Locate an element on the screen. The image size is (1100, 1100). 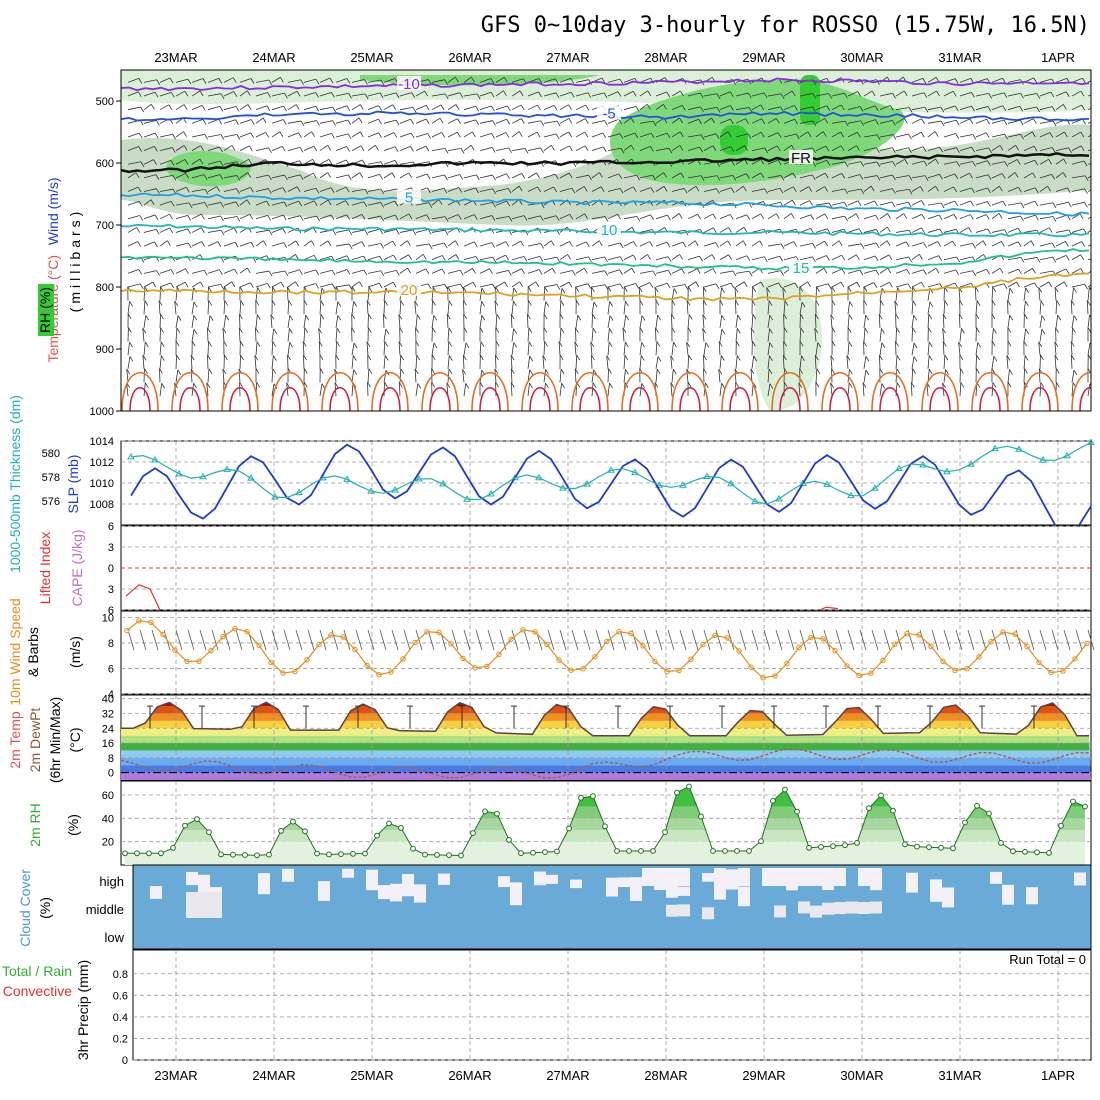
rh-tick-60: 60 is located at coordinates (108, 796).